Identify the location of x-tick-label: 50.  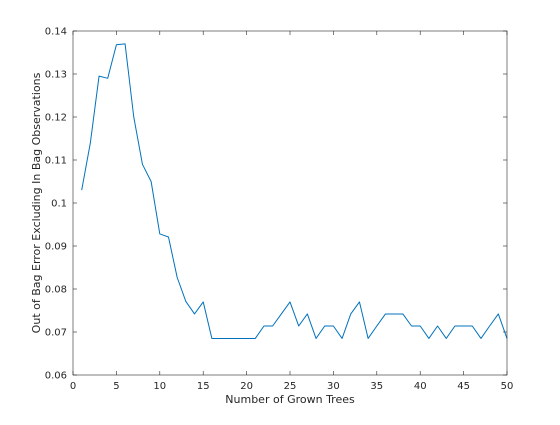
(507, 386).